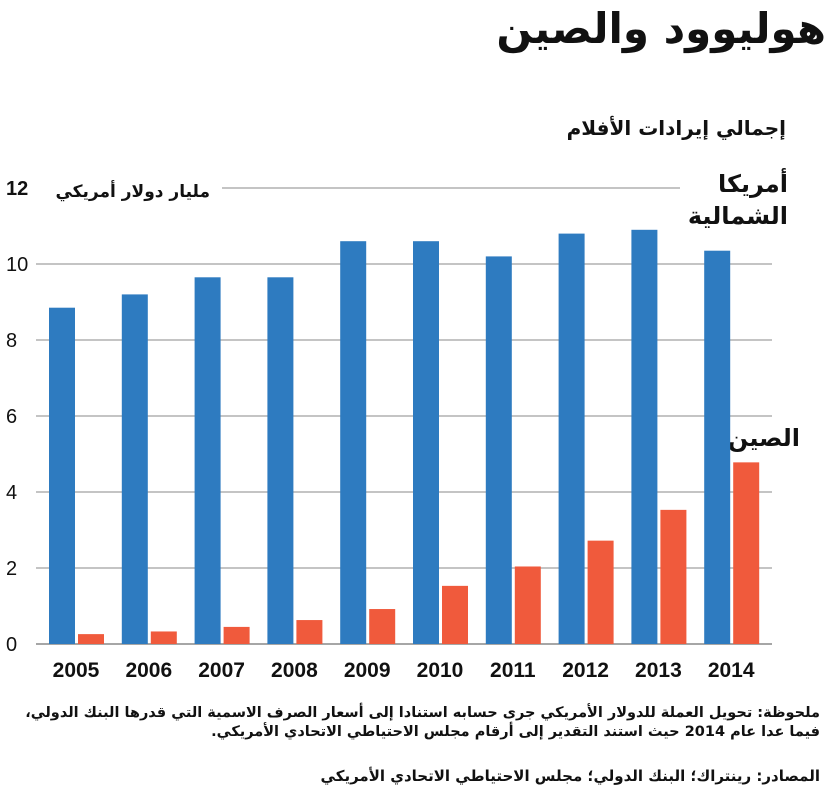 This screenshot has height=803, width=830. What do you see at coordinates (676, 128) in the screenshot?
I see `chart-subtitle: إجمالي إيرادات الأفلام` at bounding box center [676, 128].